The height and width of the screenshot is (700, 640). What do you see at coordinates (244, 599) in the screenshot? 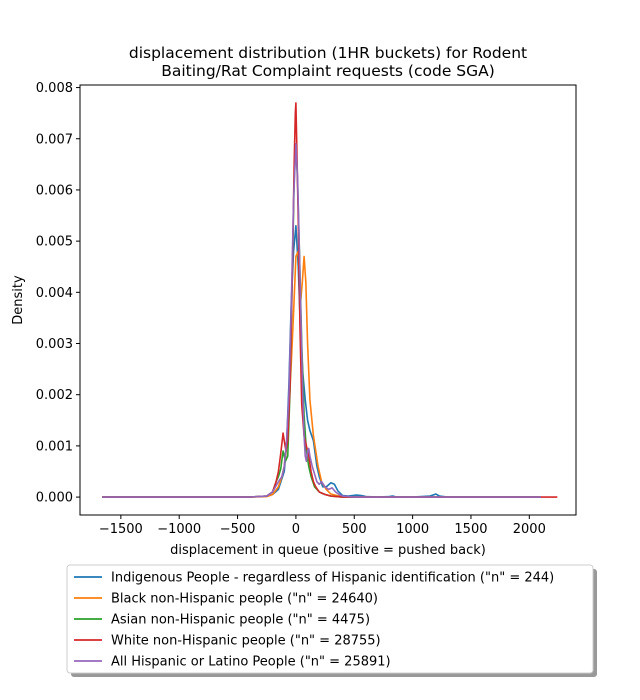
I see `legend-label-1: Black non-Hispanic people ("n" = 24640)` at bounding box center [244, 599].